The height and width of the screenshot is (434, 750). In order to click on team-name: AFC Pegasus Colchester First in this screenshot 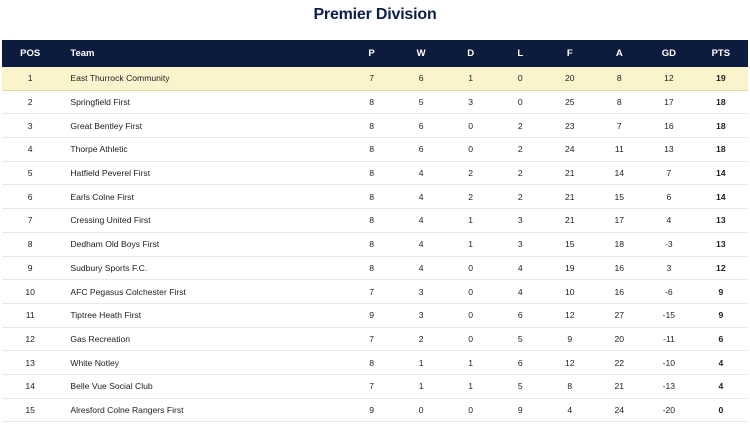, I will do `click(128, 291)`.